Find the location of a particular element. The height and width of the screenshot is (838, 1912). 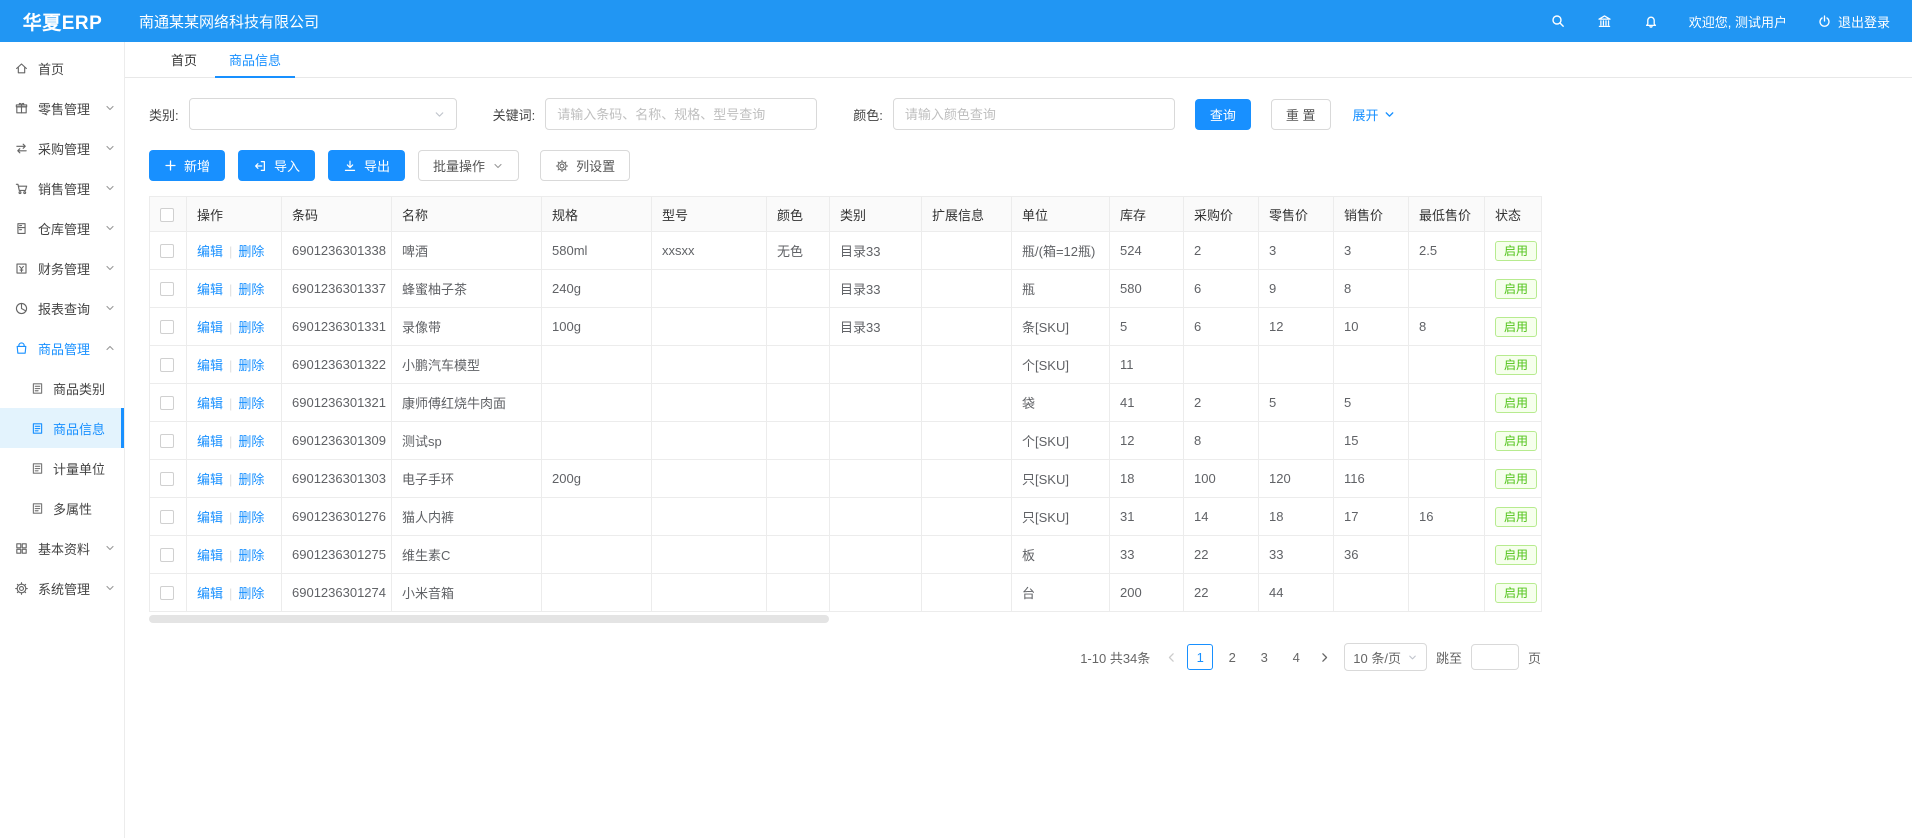

page-button-3: 3 is located at coordinates (1264, 657).